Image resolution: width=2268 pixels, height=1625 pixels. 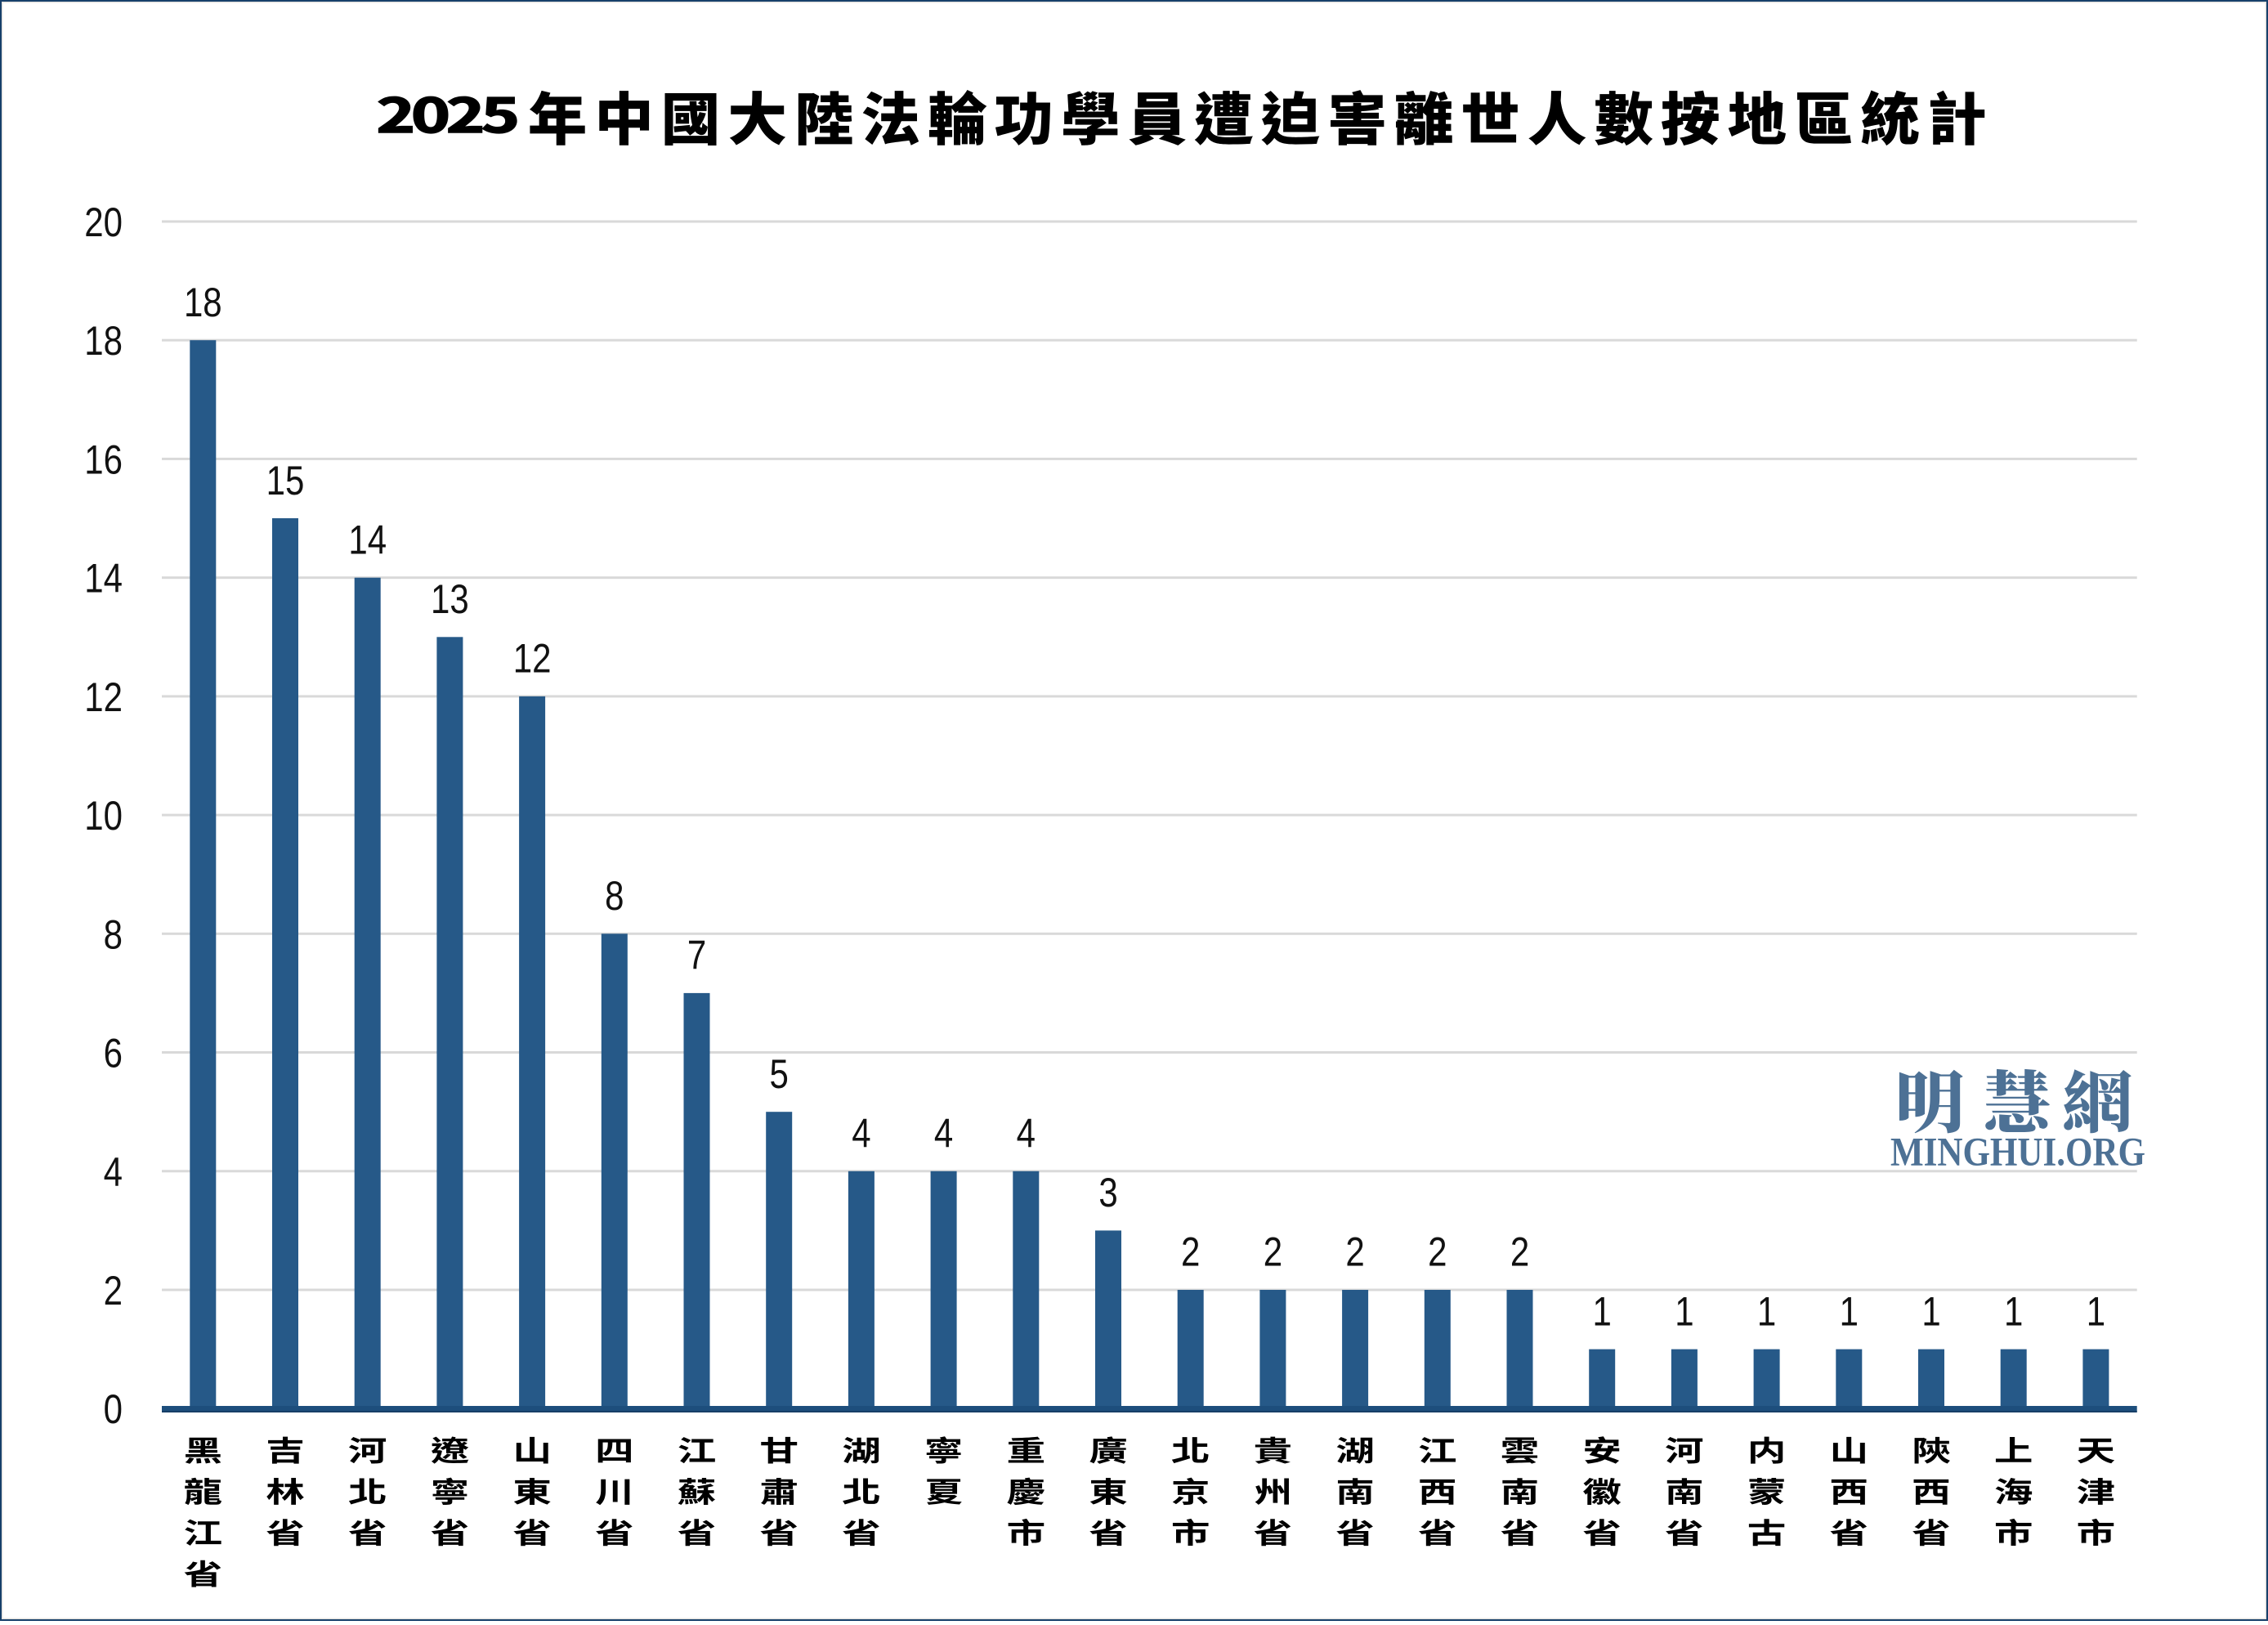 What do you see at coordinates (450, 599) in the screenshot?
I see `svg-text: 13` at bounding box center [450, 599].